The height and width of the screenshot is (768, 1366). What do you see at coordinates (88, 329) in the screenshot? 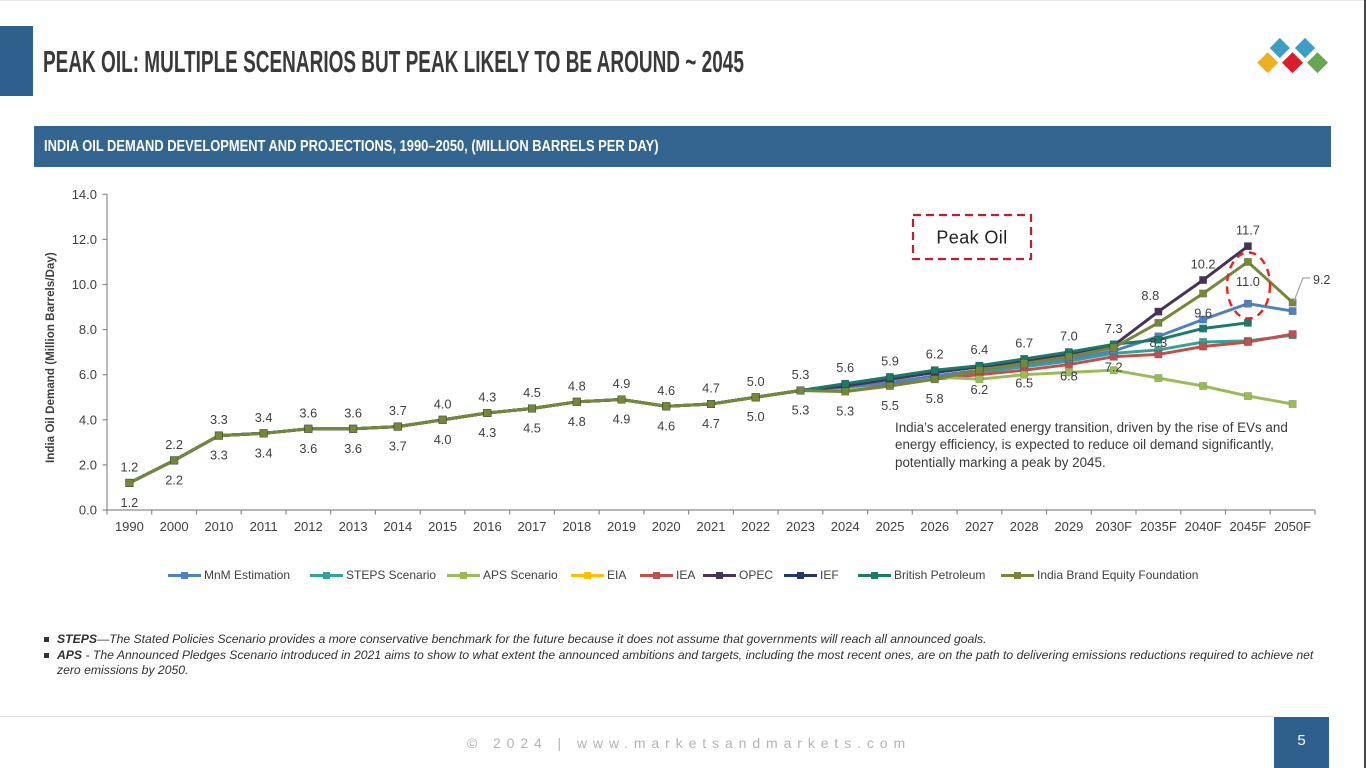
I see `svg-text: 8.0` at bounding box center [88, 329].